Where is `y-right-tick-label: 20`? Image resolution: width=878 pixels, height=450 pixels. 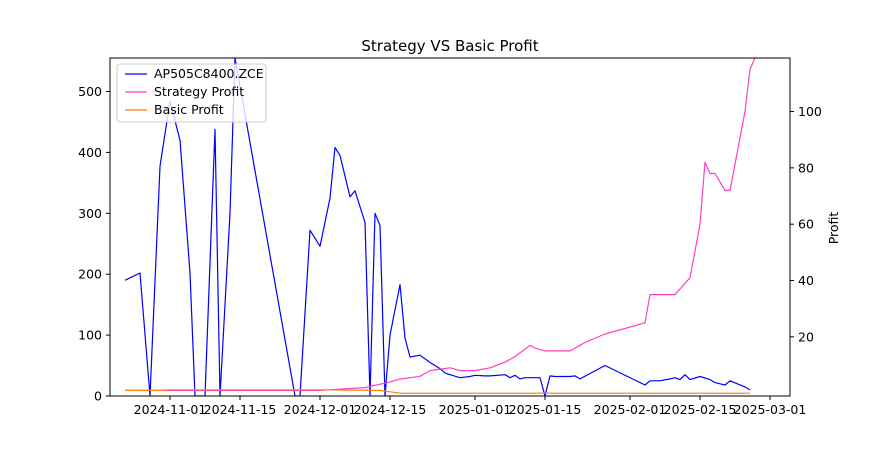
y-right-tick-label: 20 is located at coordinates (806, 336).